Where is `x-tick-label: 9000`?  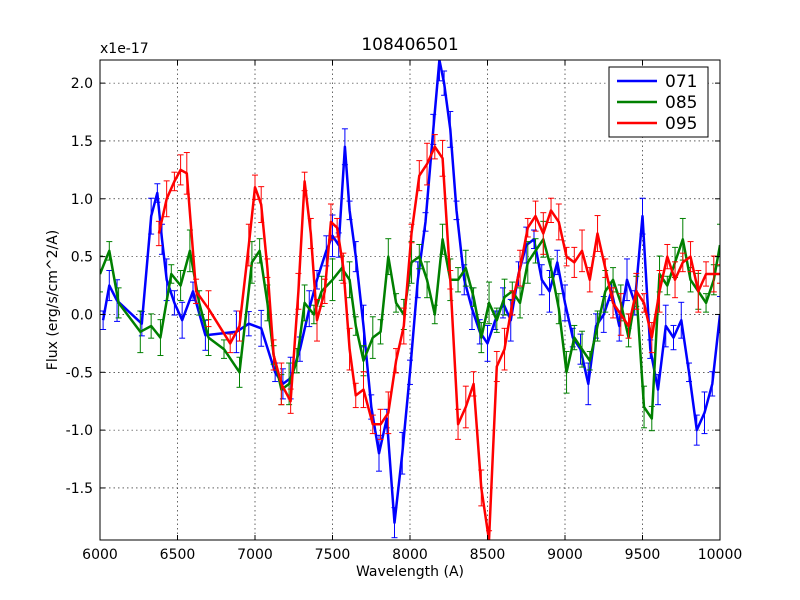
x-tick-label: 9000 is located at coordinates (565, 555).